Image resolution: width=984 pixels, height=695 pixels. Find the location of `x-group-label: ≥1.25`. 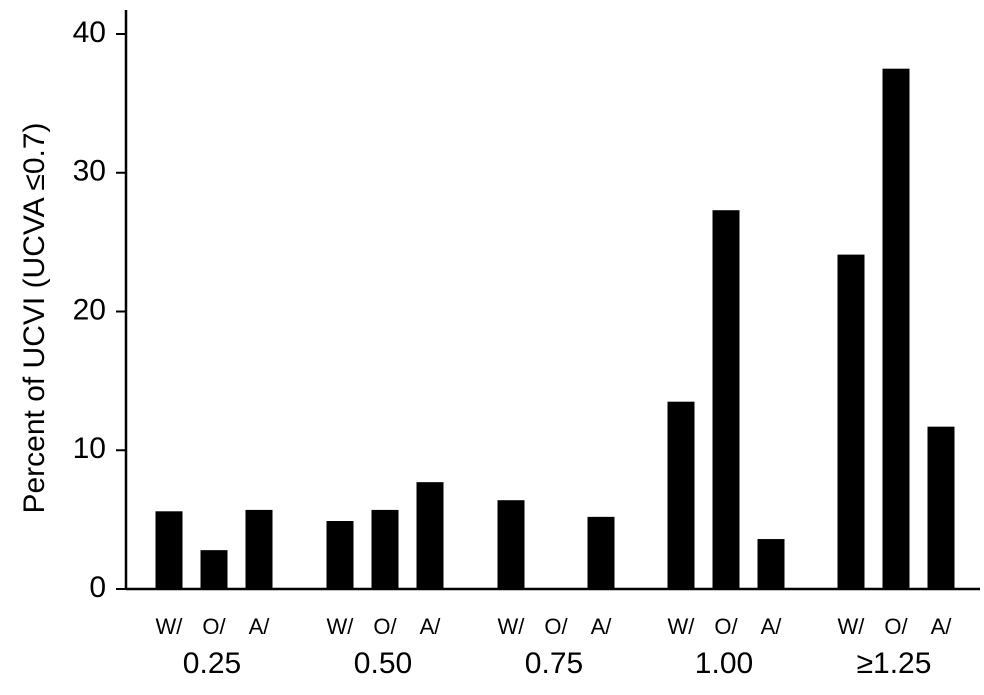

x-group-label: ≥1.25 is located at coordinates (894, 663).